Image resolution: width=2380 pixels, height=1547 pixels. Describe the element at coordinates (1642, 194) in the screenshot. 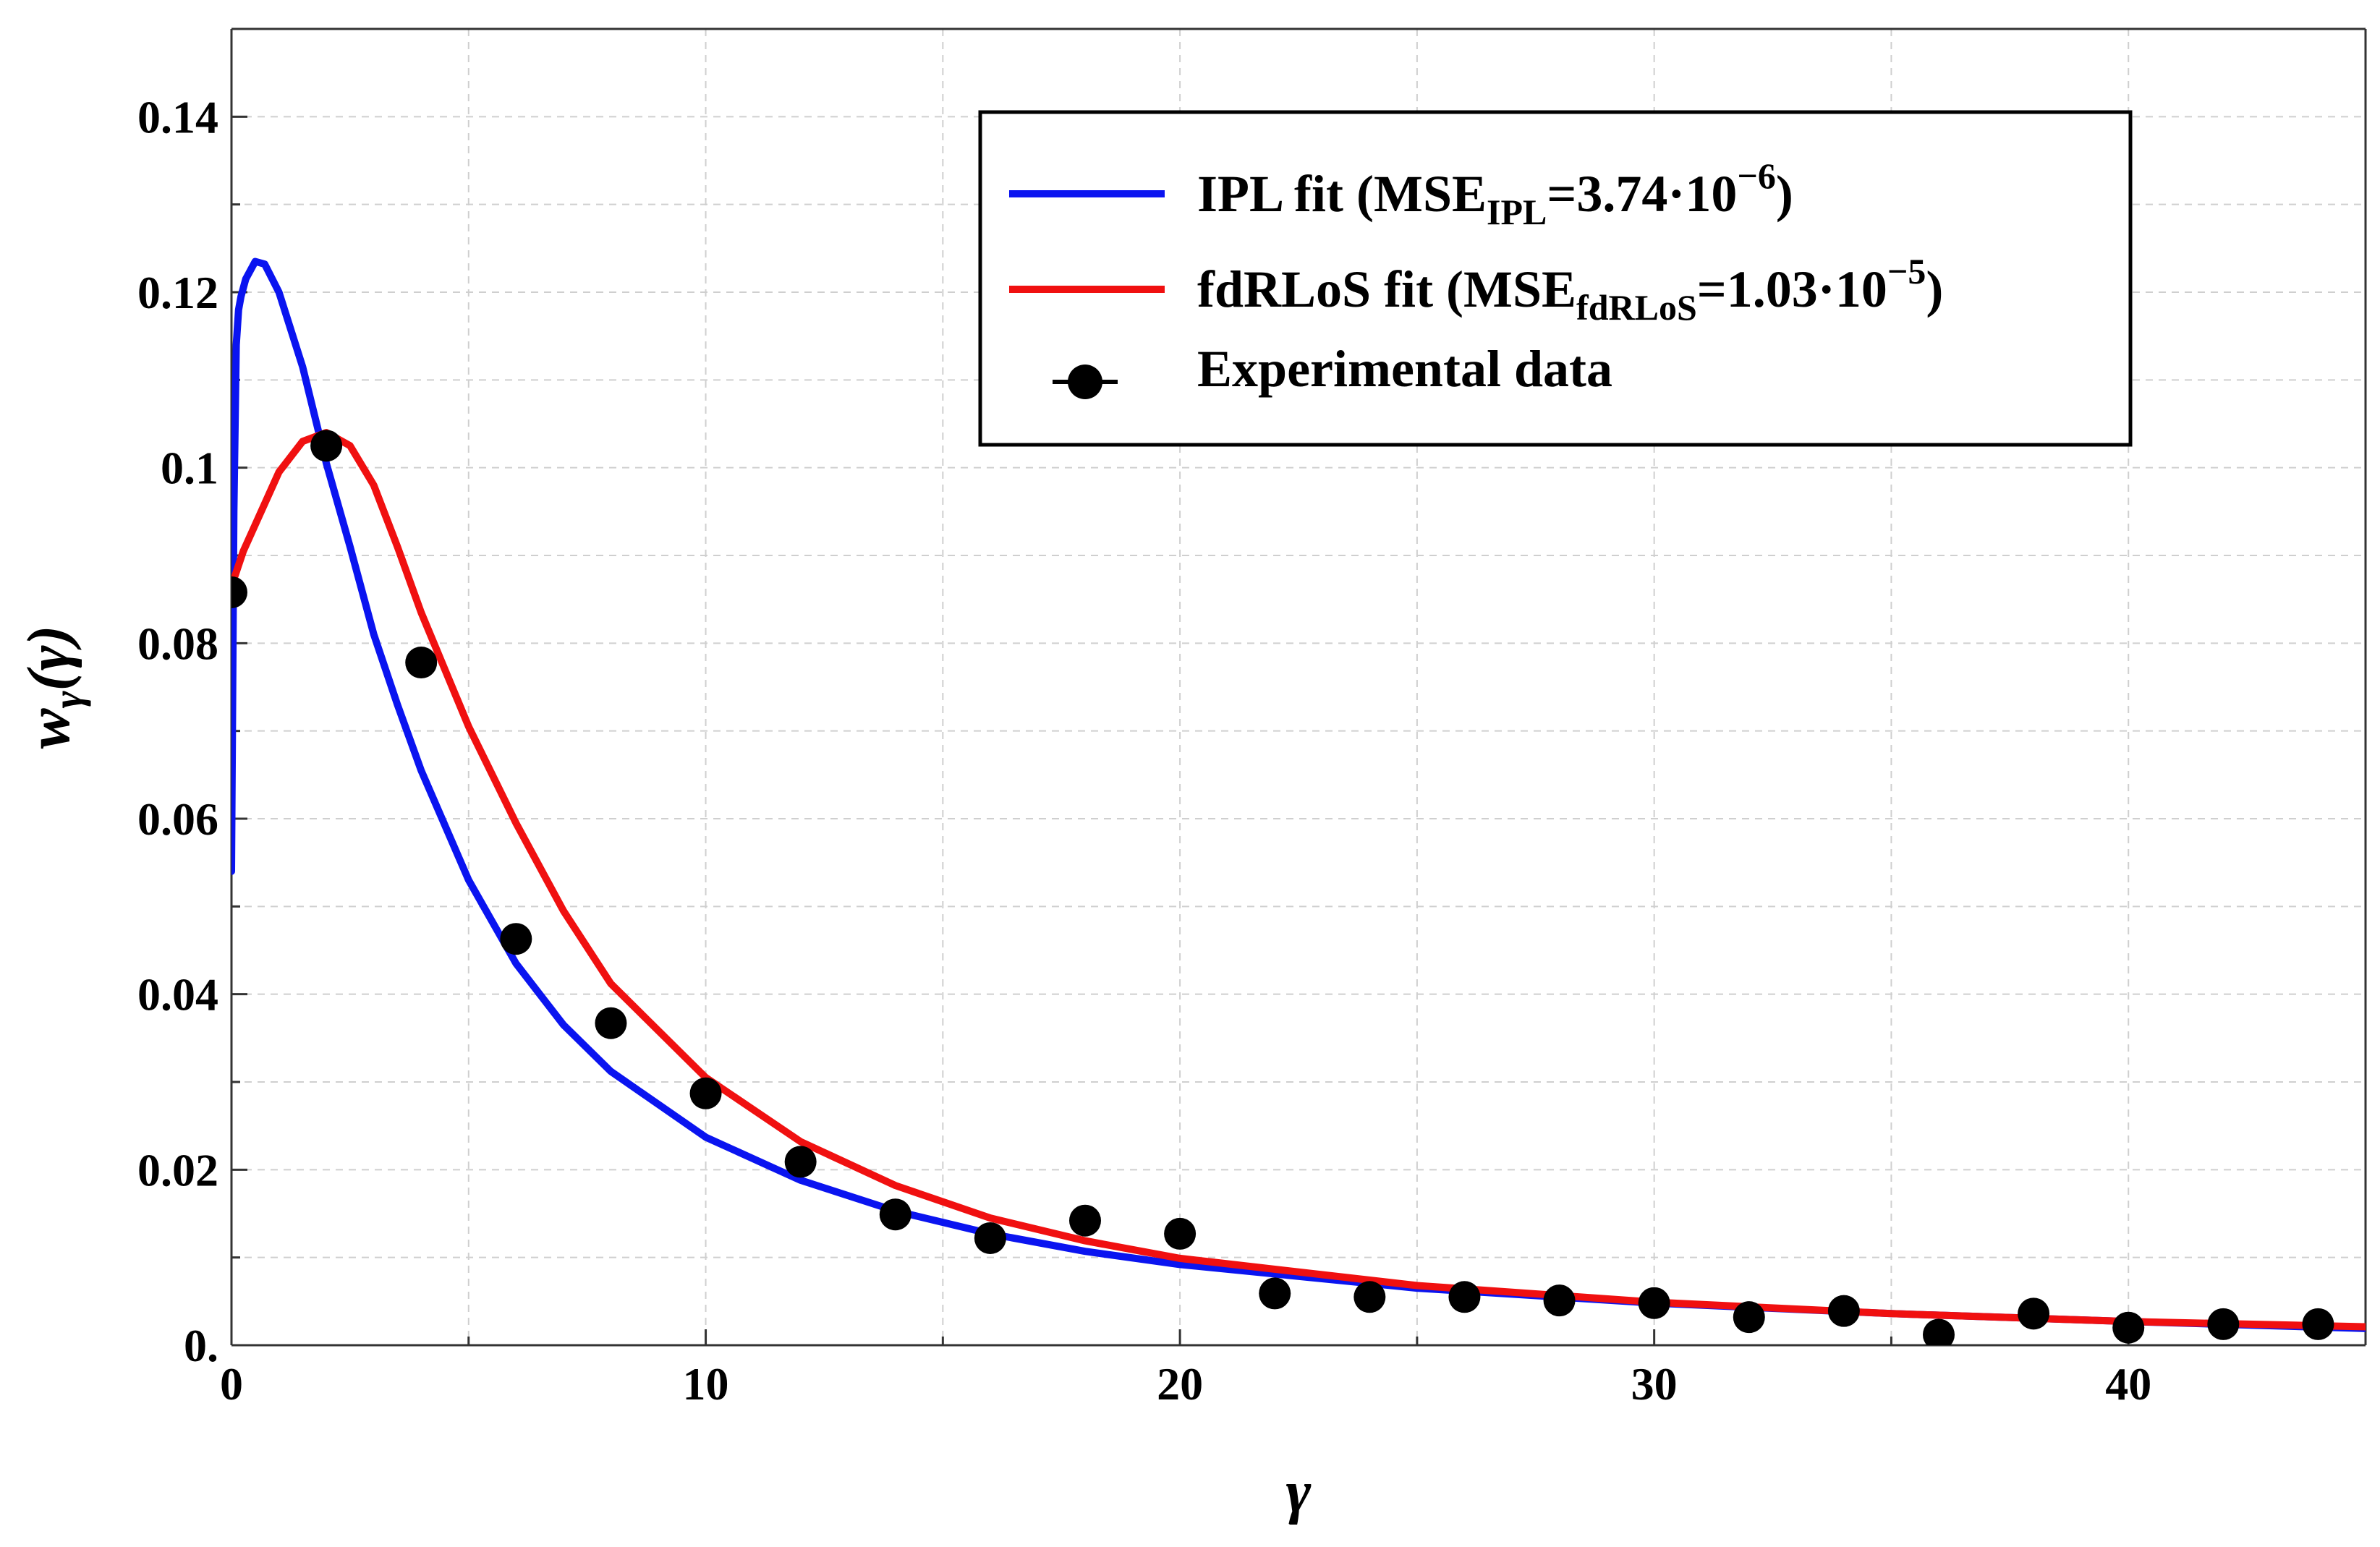

I see `legend-ipl-mse-value: =3.74·10` at that location.